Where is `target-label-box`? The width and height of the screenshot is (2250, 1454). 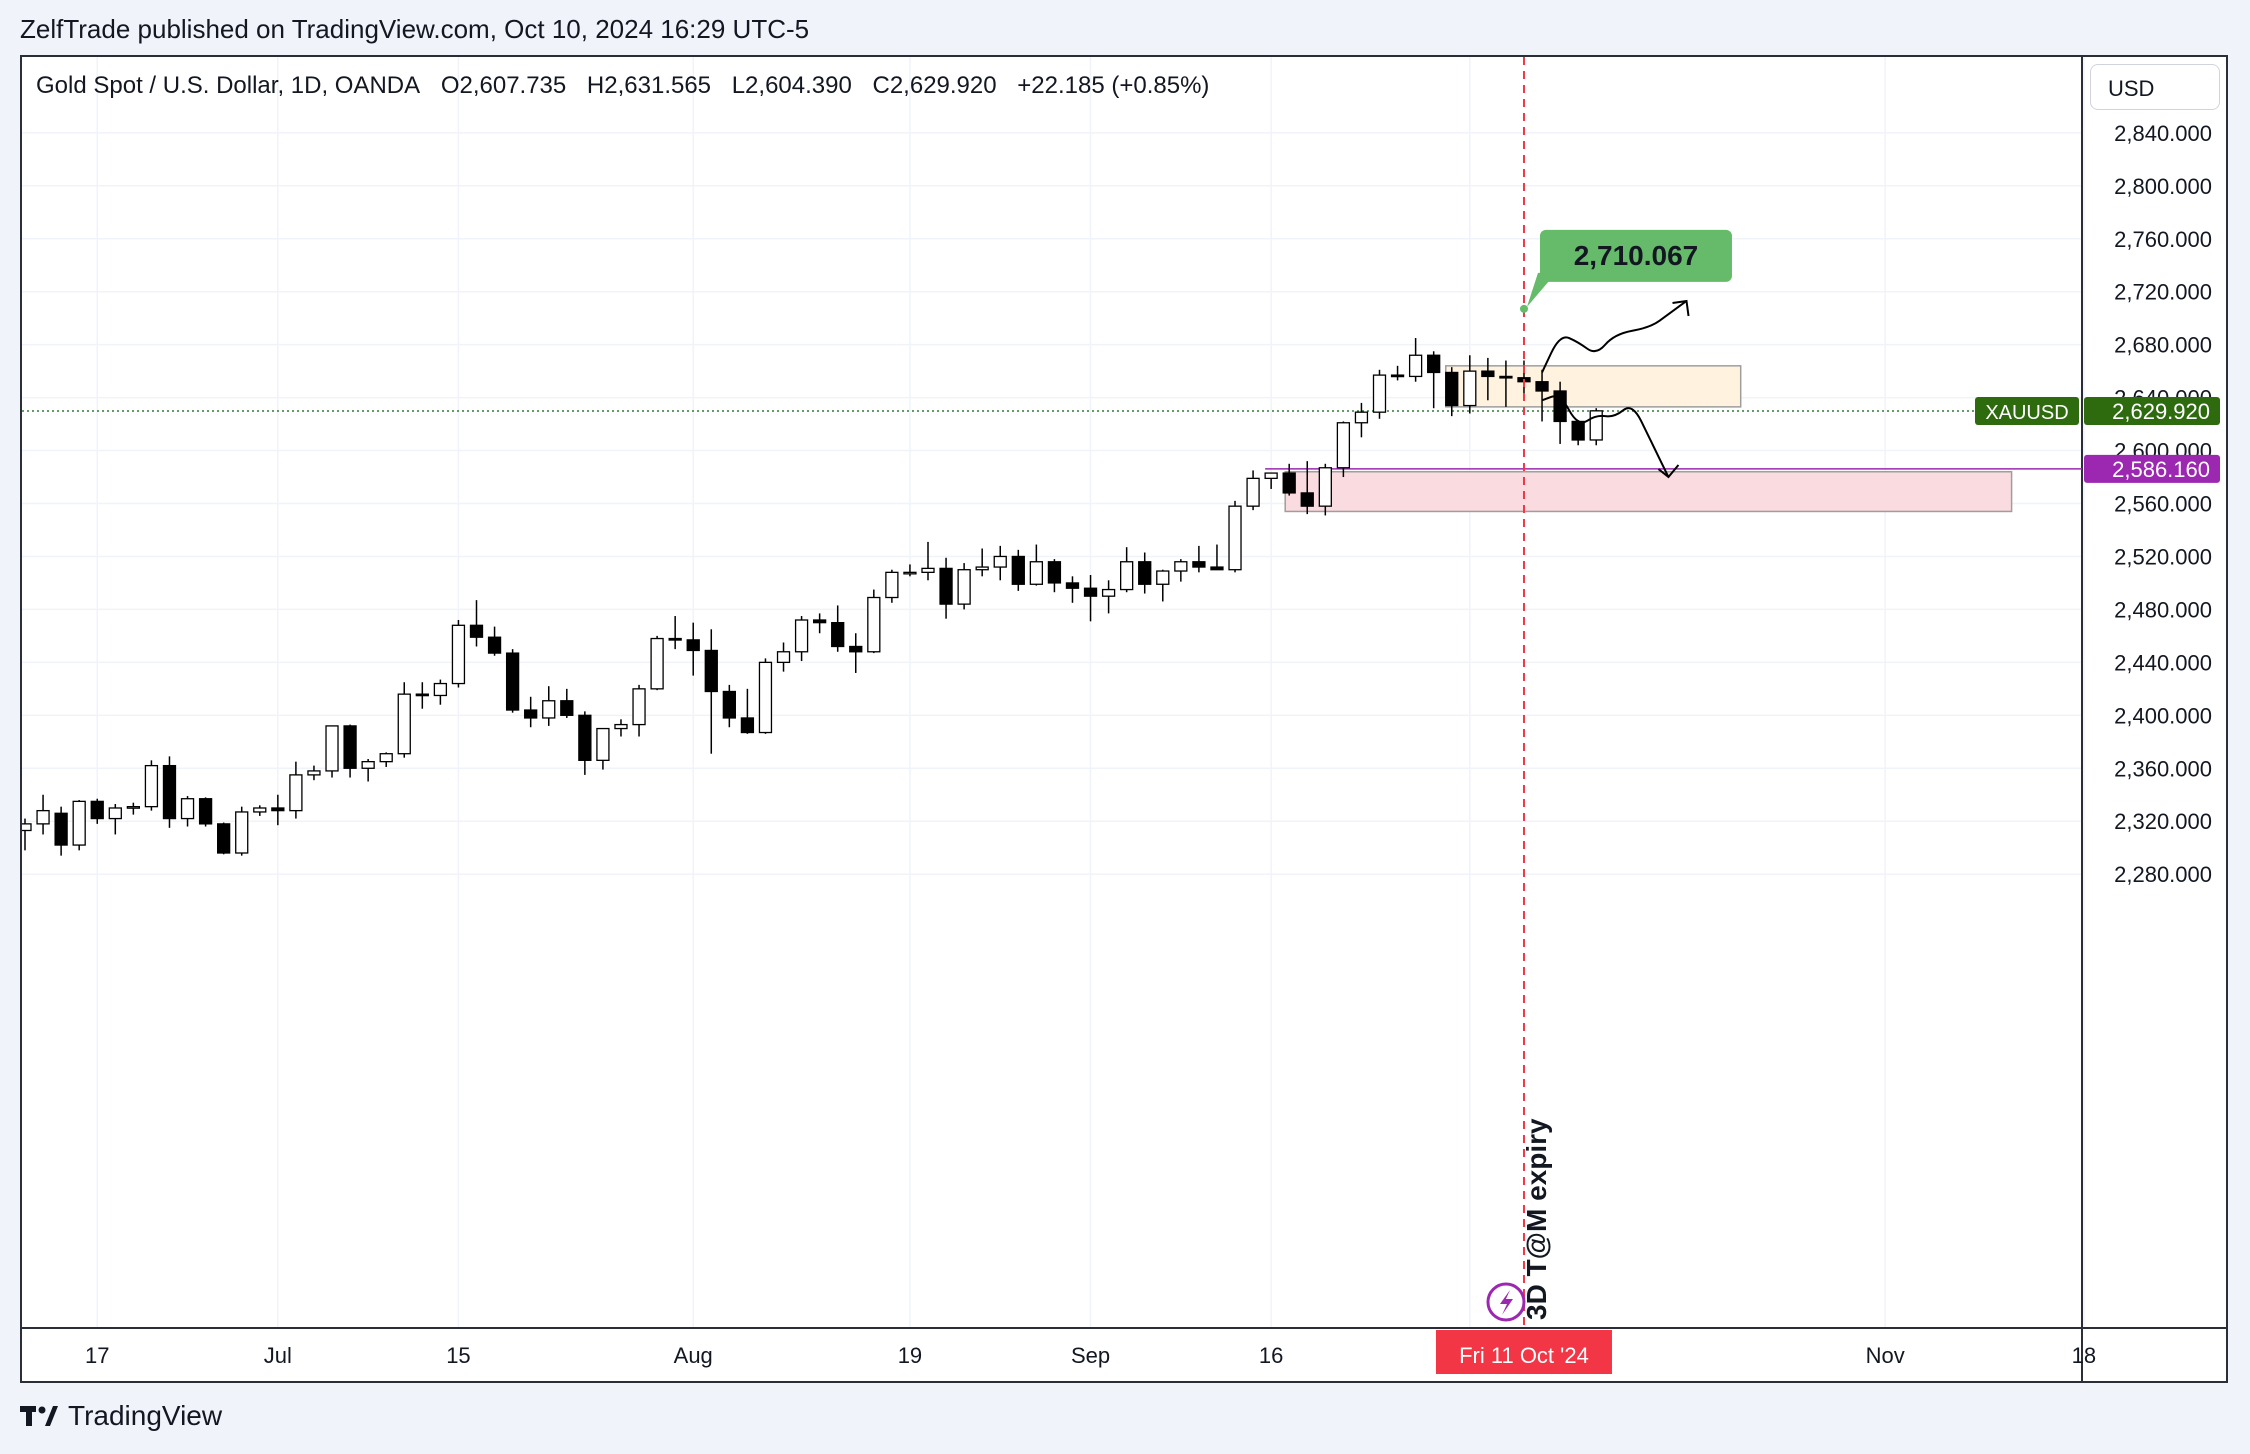
target-label-box is located at coordinates (1635, 255).